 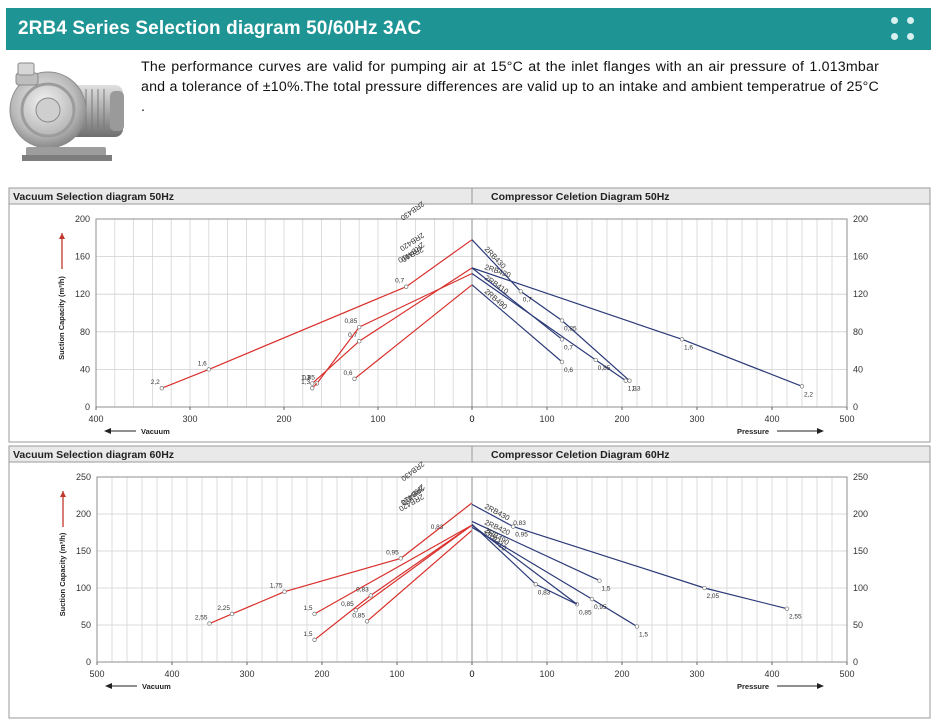 What do you see at coordinates (659, 569) in the screenshot?
I see `plot-border` at bounding box center [659, 569].